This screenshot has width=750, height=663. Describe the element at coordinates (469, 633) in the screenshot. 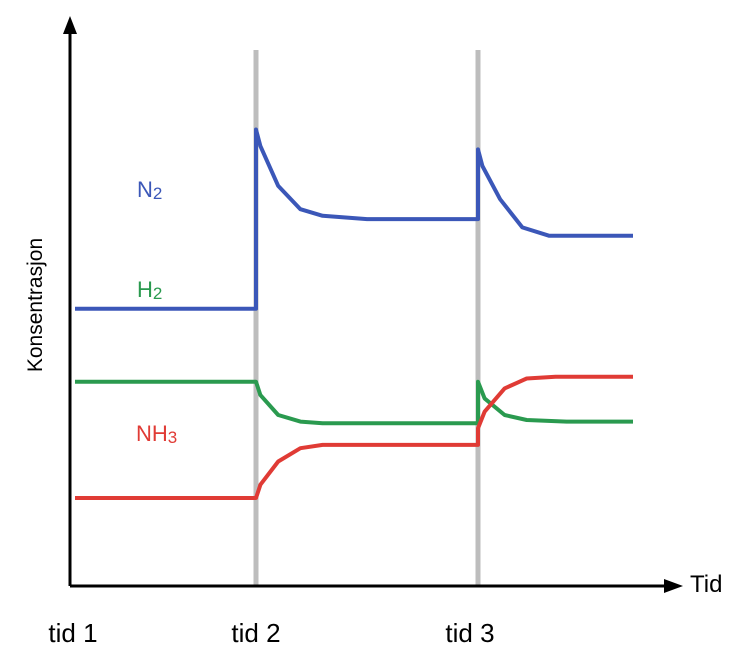

I see `x-tick-label-tid-3: tid 3` at that location.